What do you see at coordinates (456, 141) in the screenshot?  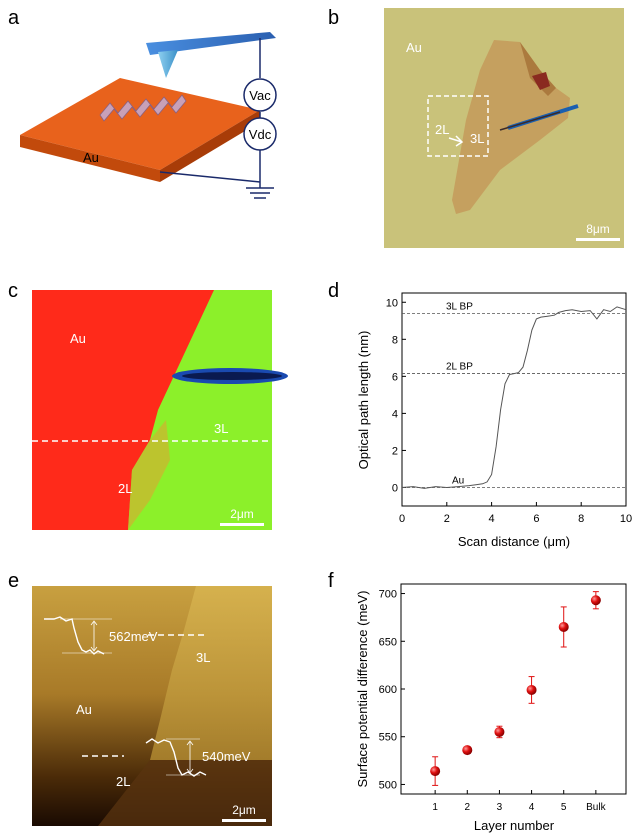 I see `optical-arrow` at bounding box center [456, 141].